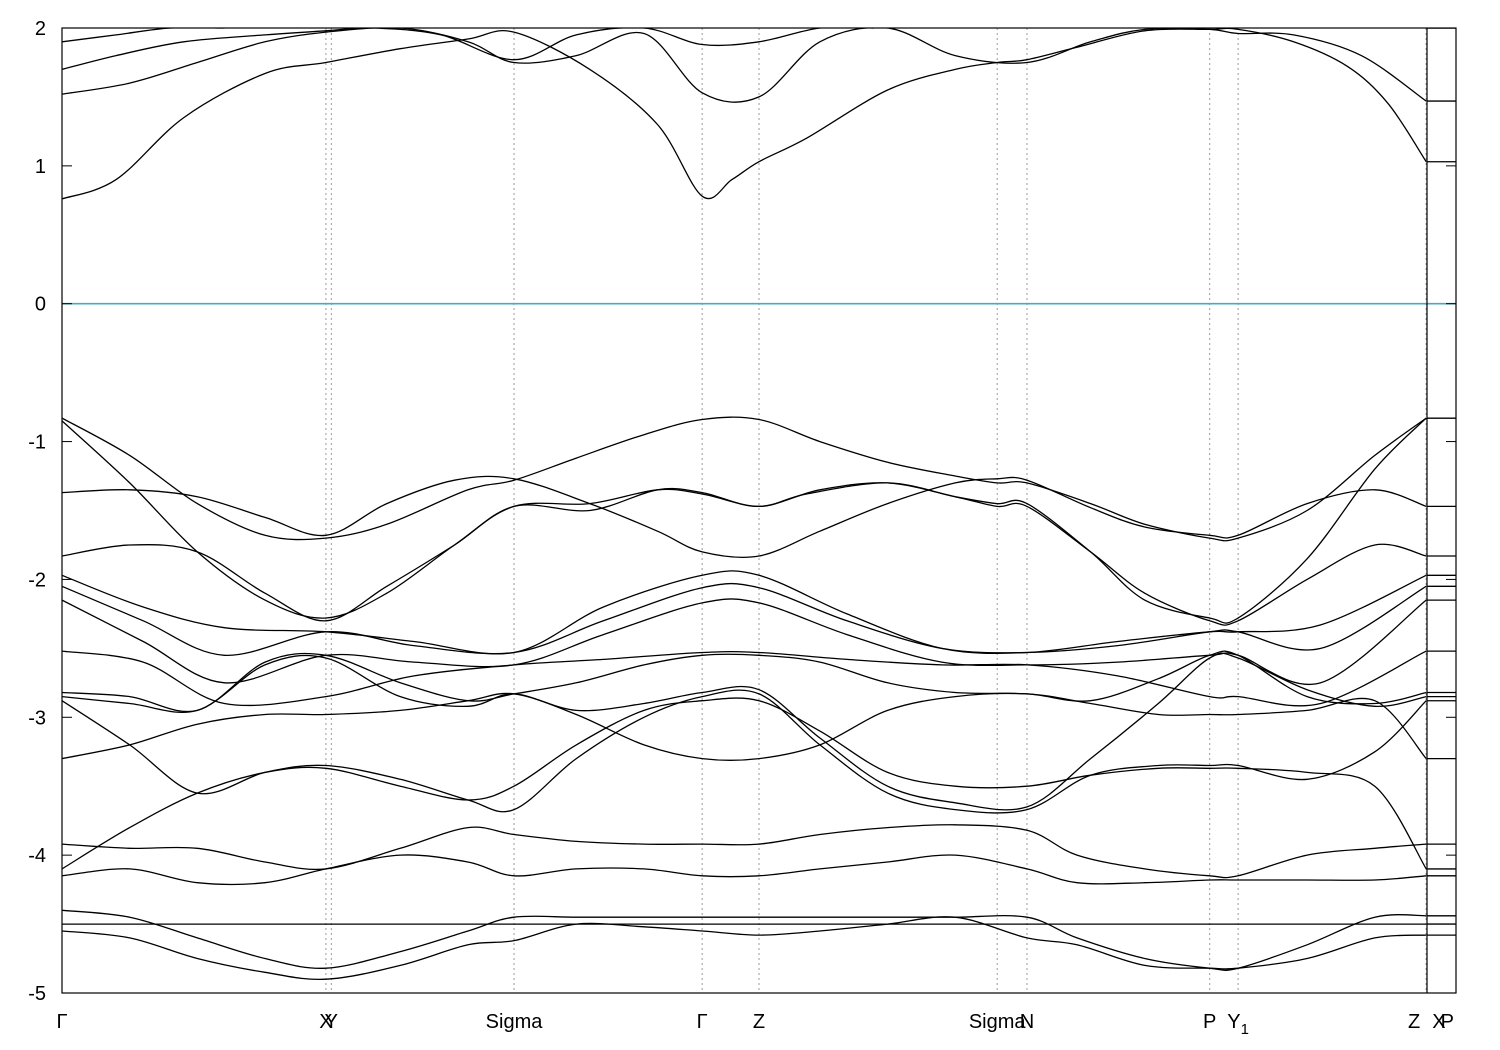 The width and height of the screenshot is (1500, 1050). I want to click on y-tick-label: 1, so click(40, 167).